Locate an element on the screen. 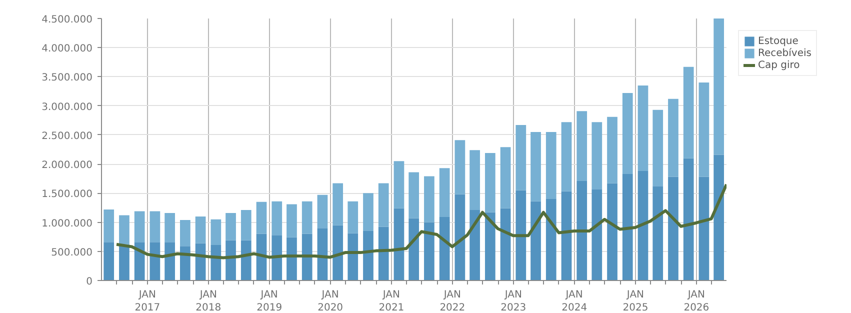 The height and width of the screenshot is (313, 851). y-tick-label: 4.500.000 is located at coordinates (67, 20).